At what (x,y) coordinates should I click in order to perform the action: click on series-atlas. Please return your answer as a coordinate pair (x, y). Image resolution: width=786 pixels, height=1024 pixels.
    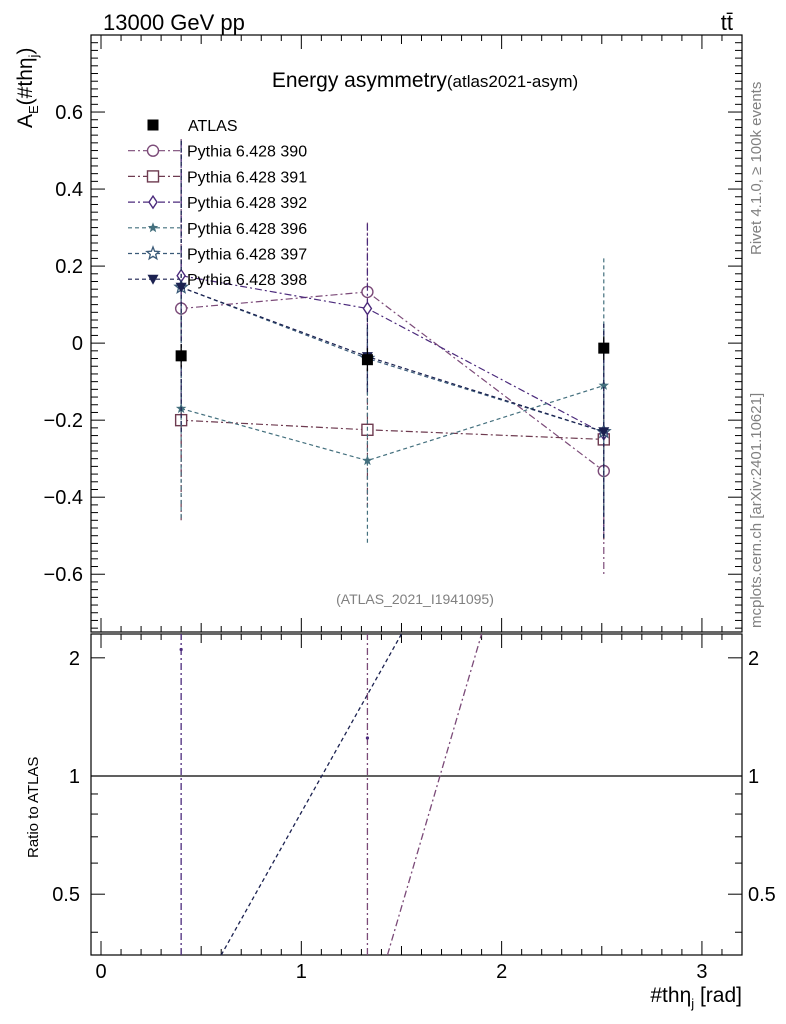
    Looking at the image, I should click on (392, 354).